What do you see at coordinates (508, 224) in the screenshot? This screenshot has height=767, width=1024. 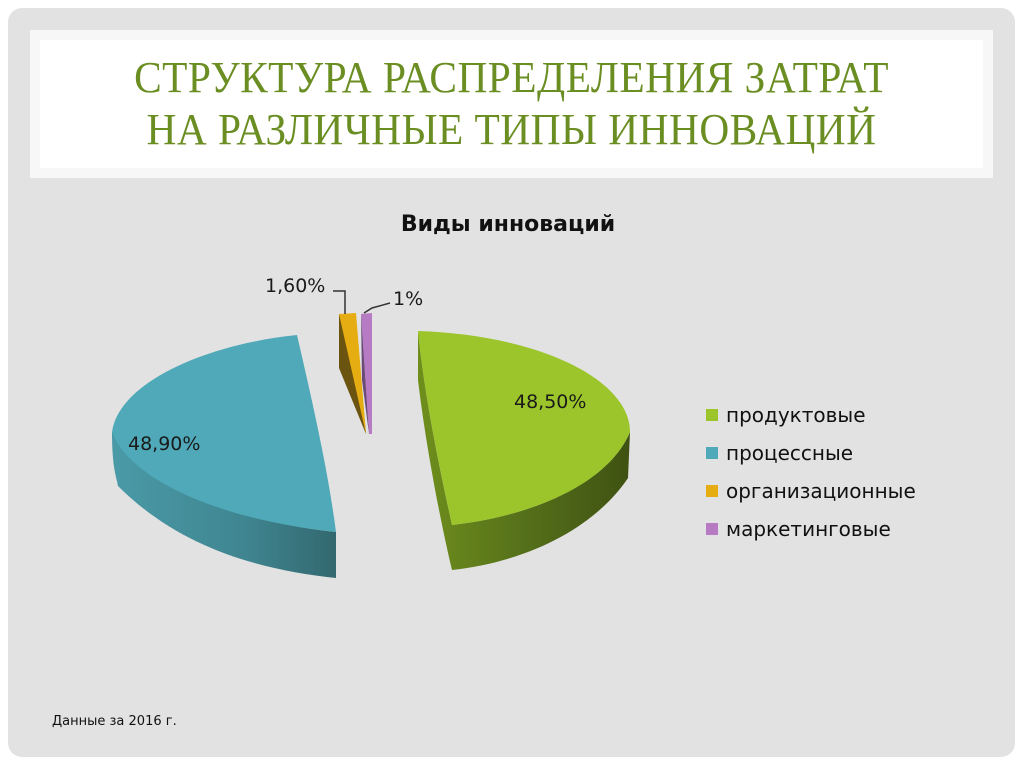 I see `chart-title: Виды инноваций` at bounding box center [508, 224].